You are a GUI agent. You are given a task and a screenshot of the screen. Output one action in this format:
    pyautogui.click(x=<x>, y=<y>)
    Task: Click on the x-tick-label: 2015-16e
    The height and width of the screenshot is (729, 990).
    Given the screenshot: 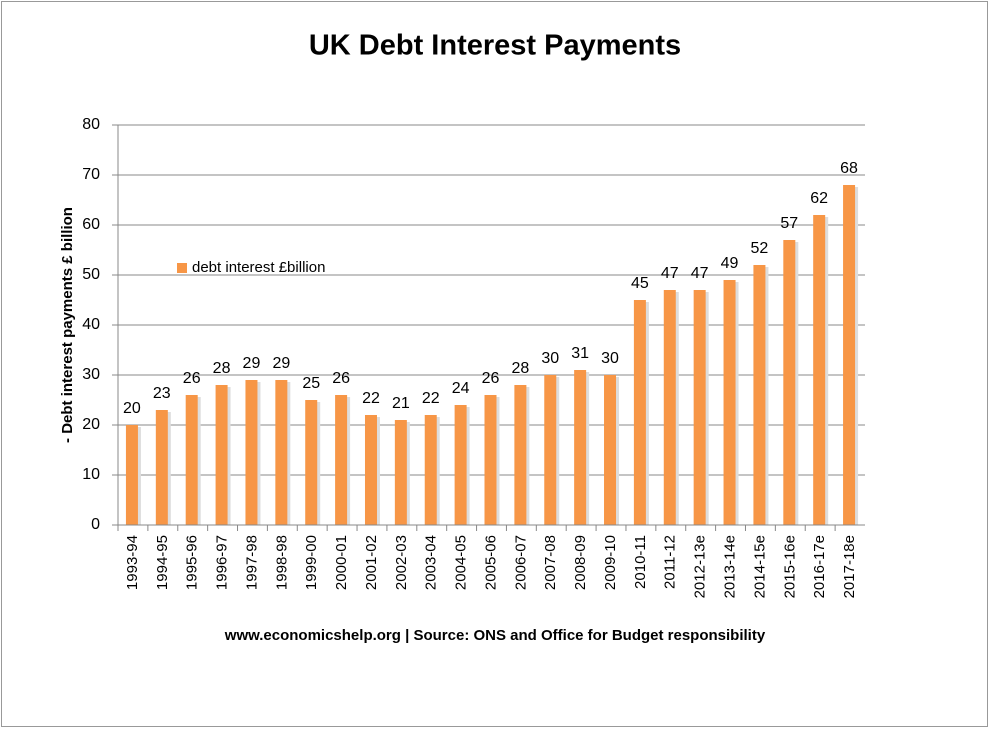 What is the action you would take?
    pyautogui.click(x=789, y=566)
    